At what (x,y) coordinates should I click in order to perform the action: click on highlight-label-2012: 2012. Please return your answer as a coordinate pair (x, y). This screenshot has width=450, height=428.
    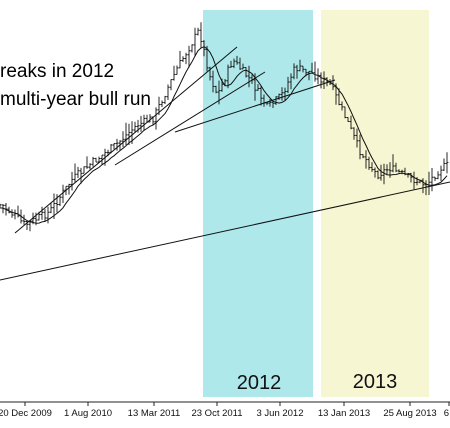
    Looking at the image, I should click on (259, 383).